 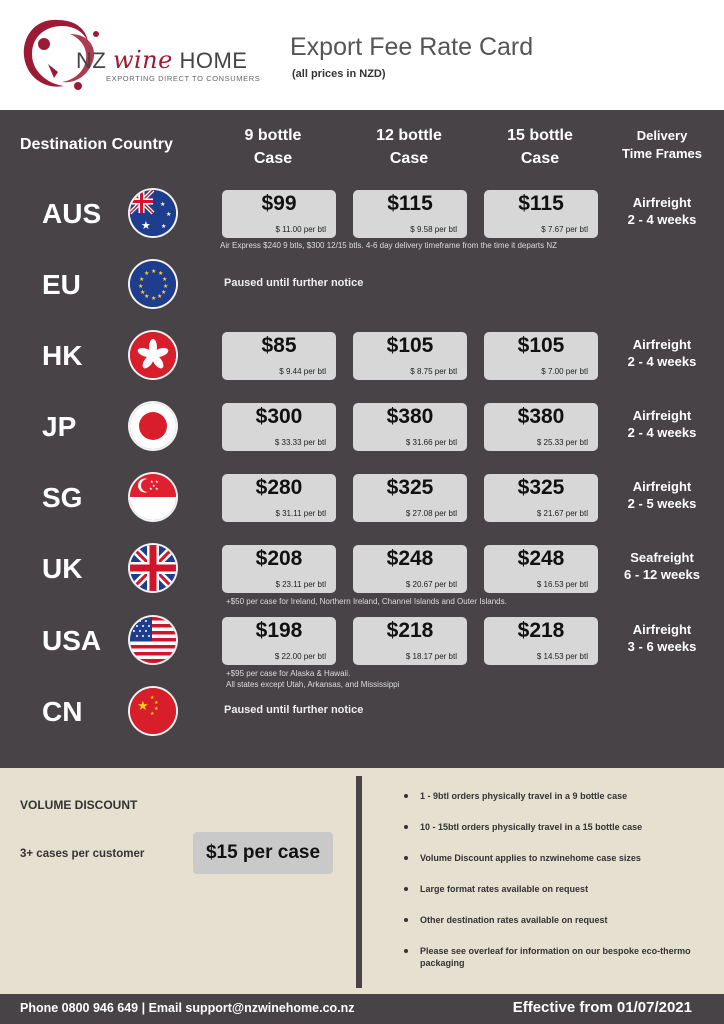 What do you see at coordinates (410, 641) in the screenshot?
I see `price-box-12-bottle: $218 $ 18.17 per btl` at bounding box center [410, 641].